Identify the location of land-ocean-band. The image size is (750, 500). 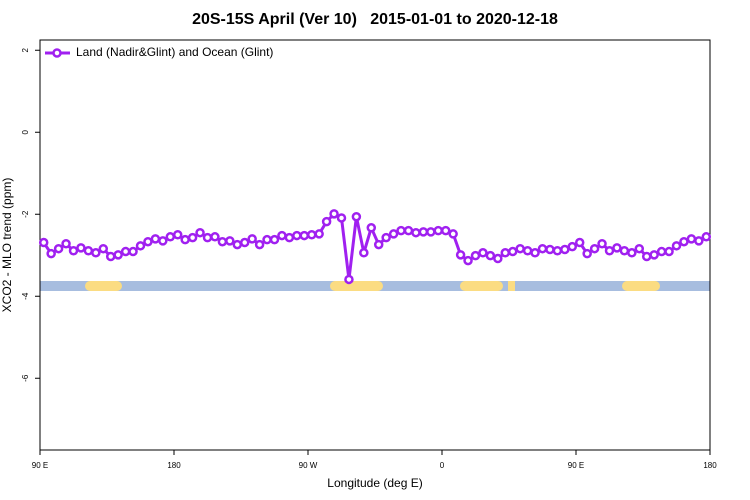
(375, 286).